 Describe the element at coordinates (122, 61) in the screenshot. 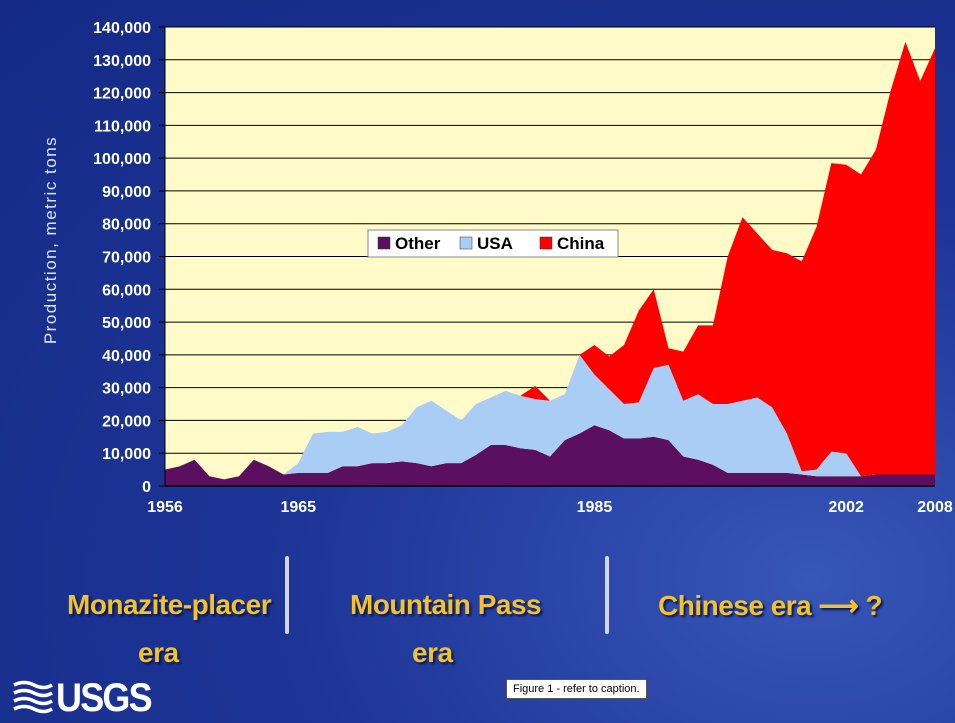

I see `y-tick-label: 130,000` at that location.